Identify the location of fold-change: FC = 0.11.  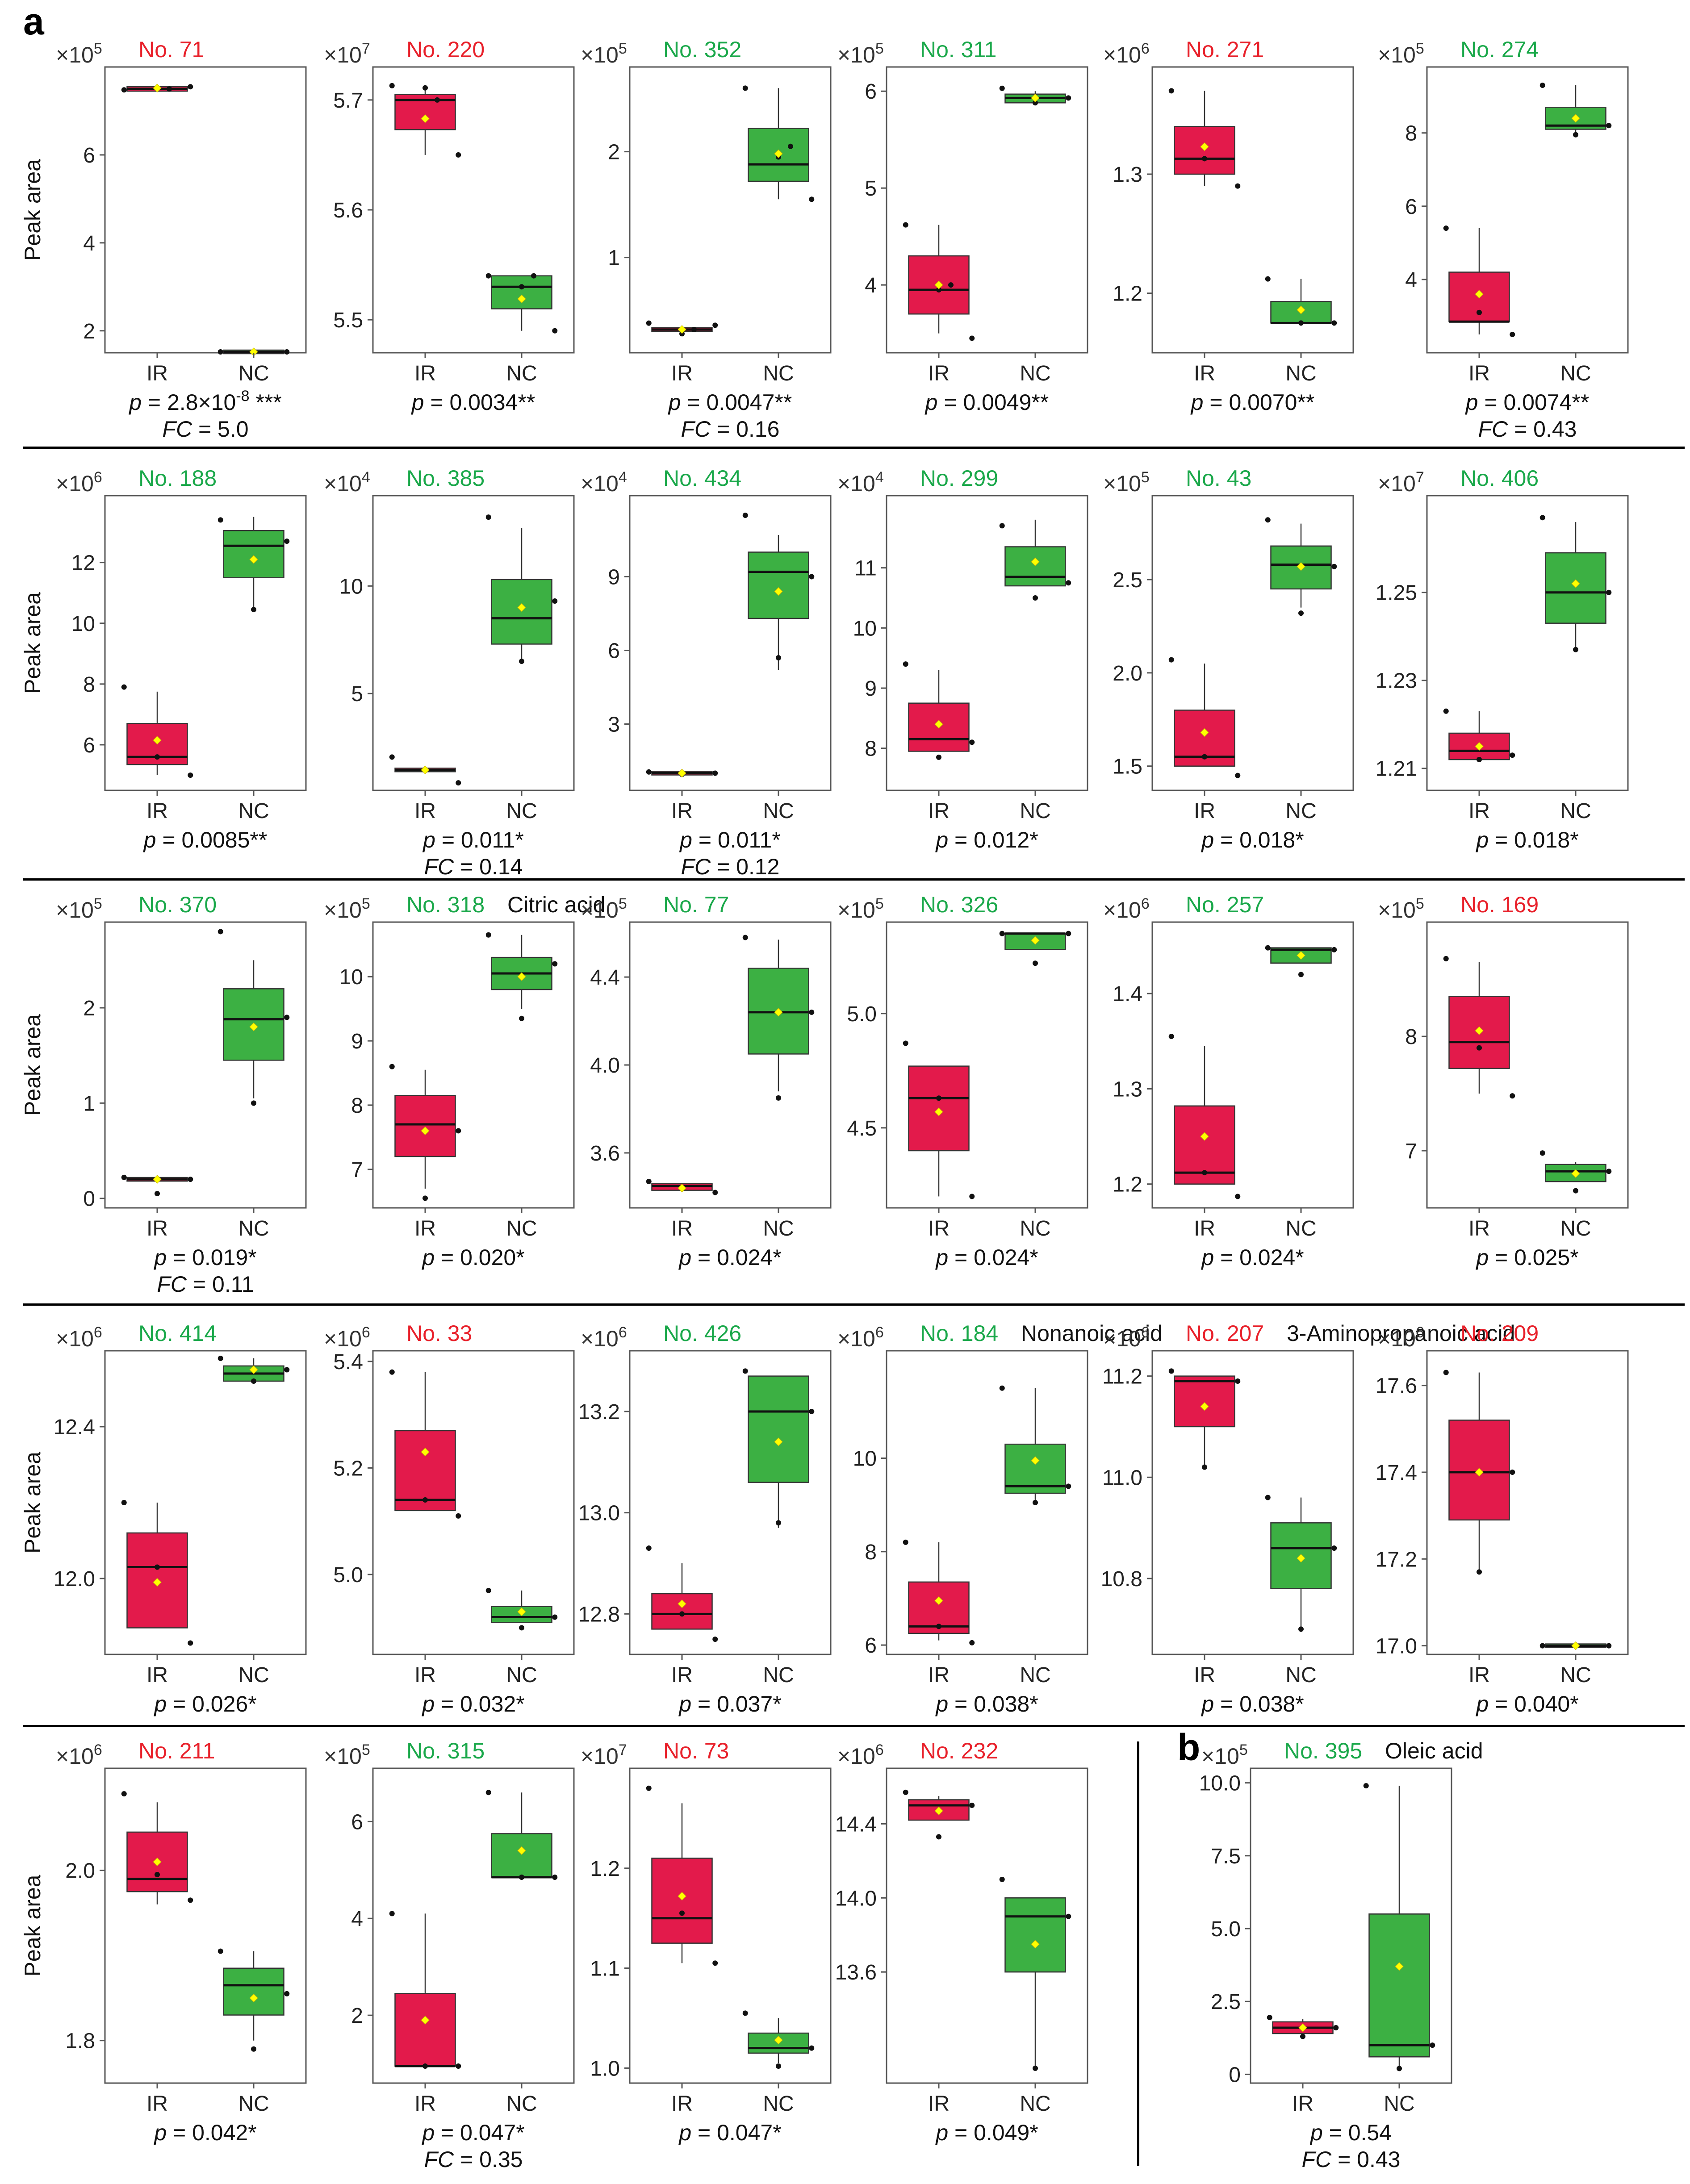
(205, 1284).